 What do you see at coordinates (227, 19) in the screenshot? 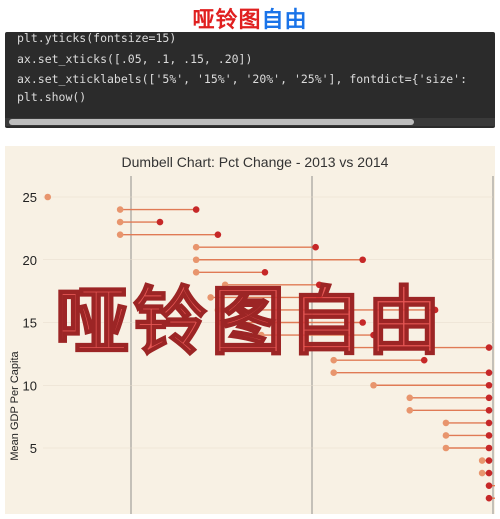
I see `title-red-part: 哑铃图` at bounding box center [227, 19].